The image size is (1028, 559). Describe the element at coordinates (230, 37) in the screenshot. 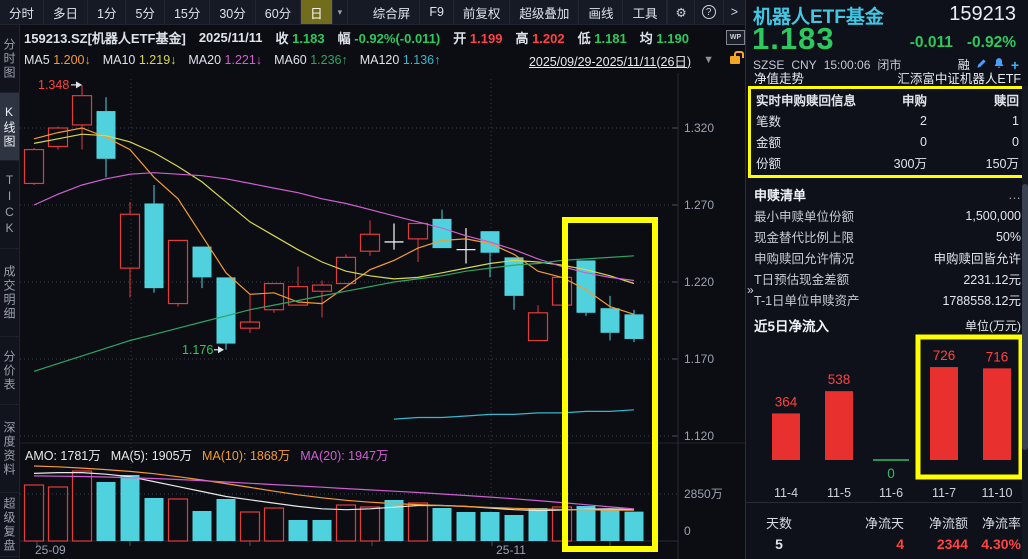

I see `date-label: 2025/11/11` at that location.